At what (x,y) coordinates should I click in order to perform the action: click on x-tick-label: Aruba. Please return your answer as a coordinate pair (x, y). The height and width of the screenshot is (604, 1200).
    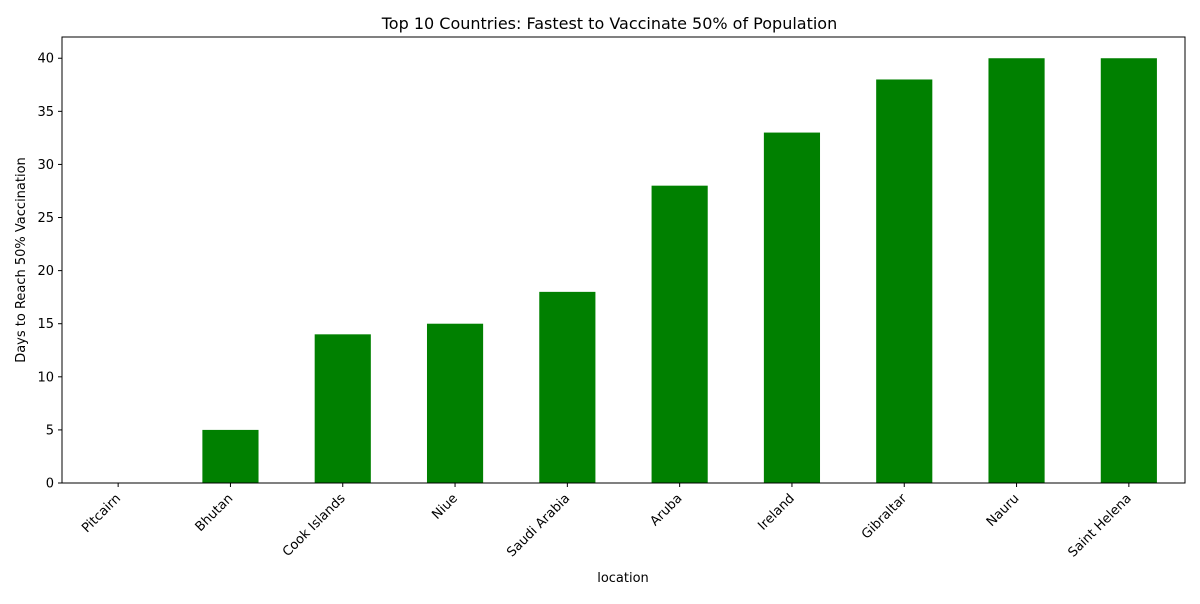
    Looking at the image, I should click on (667, 510).